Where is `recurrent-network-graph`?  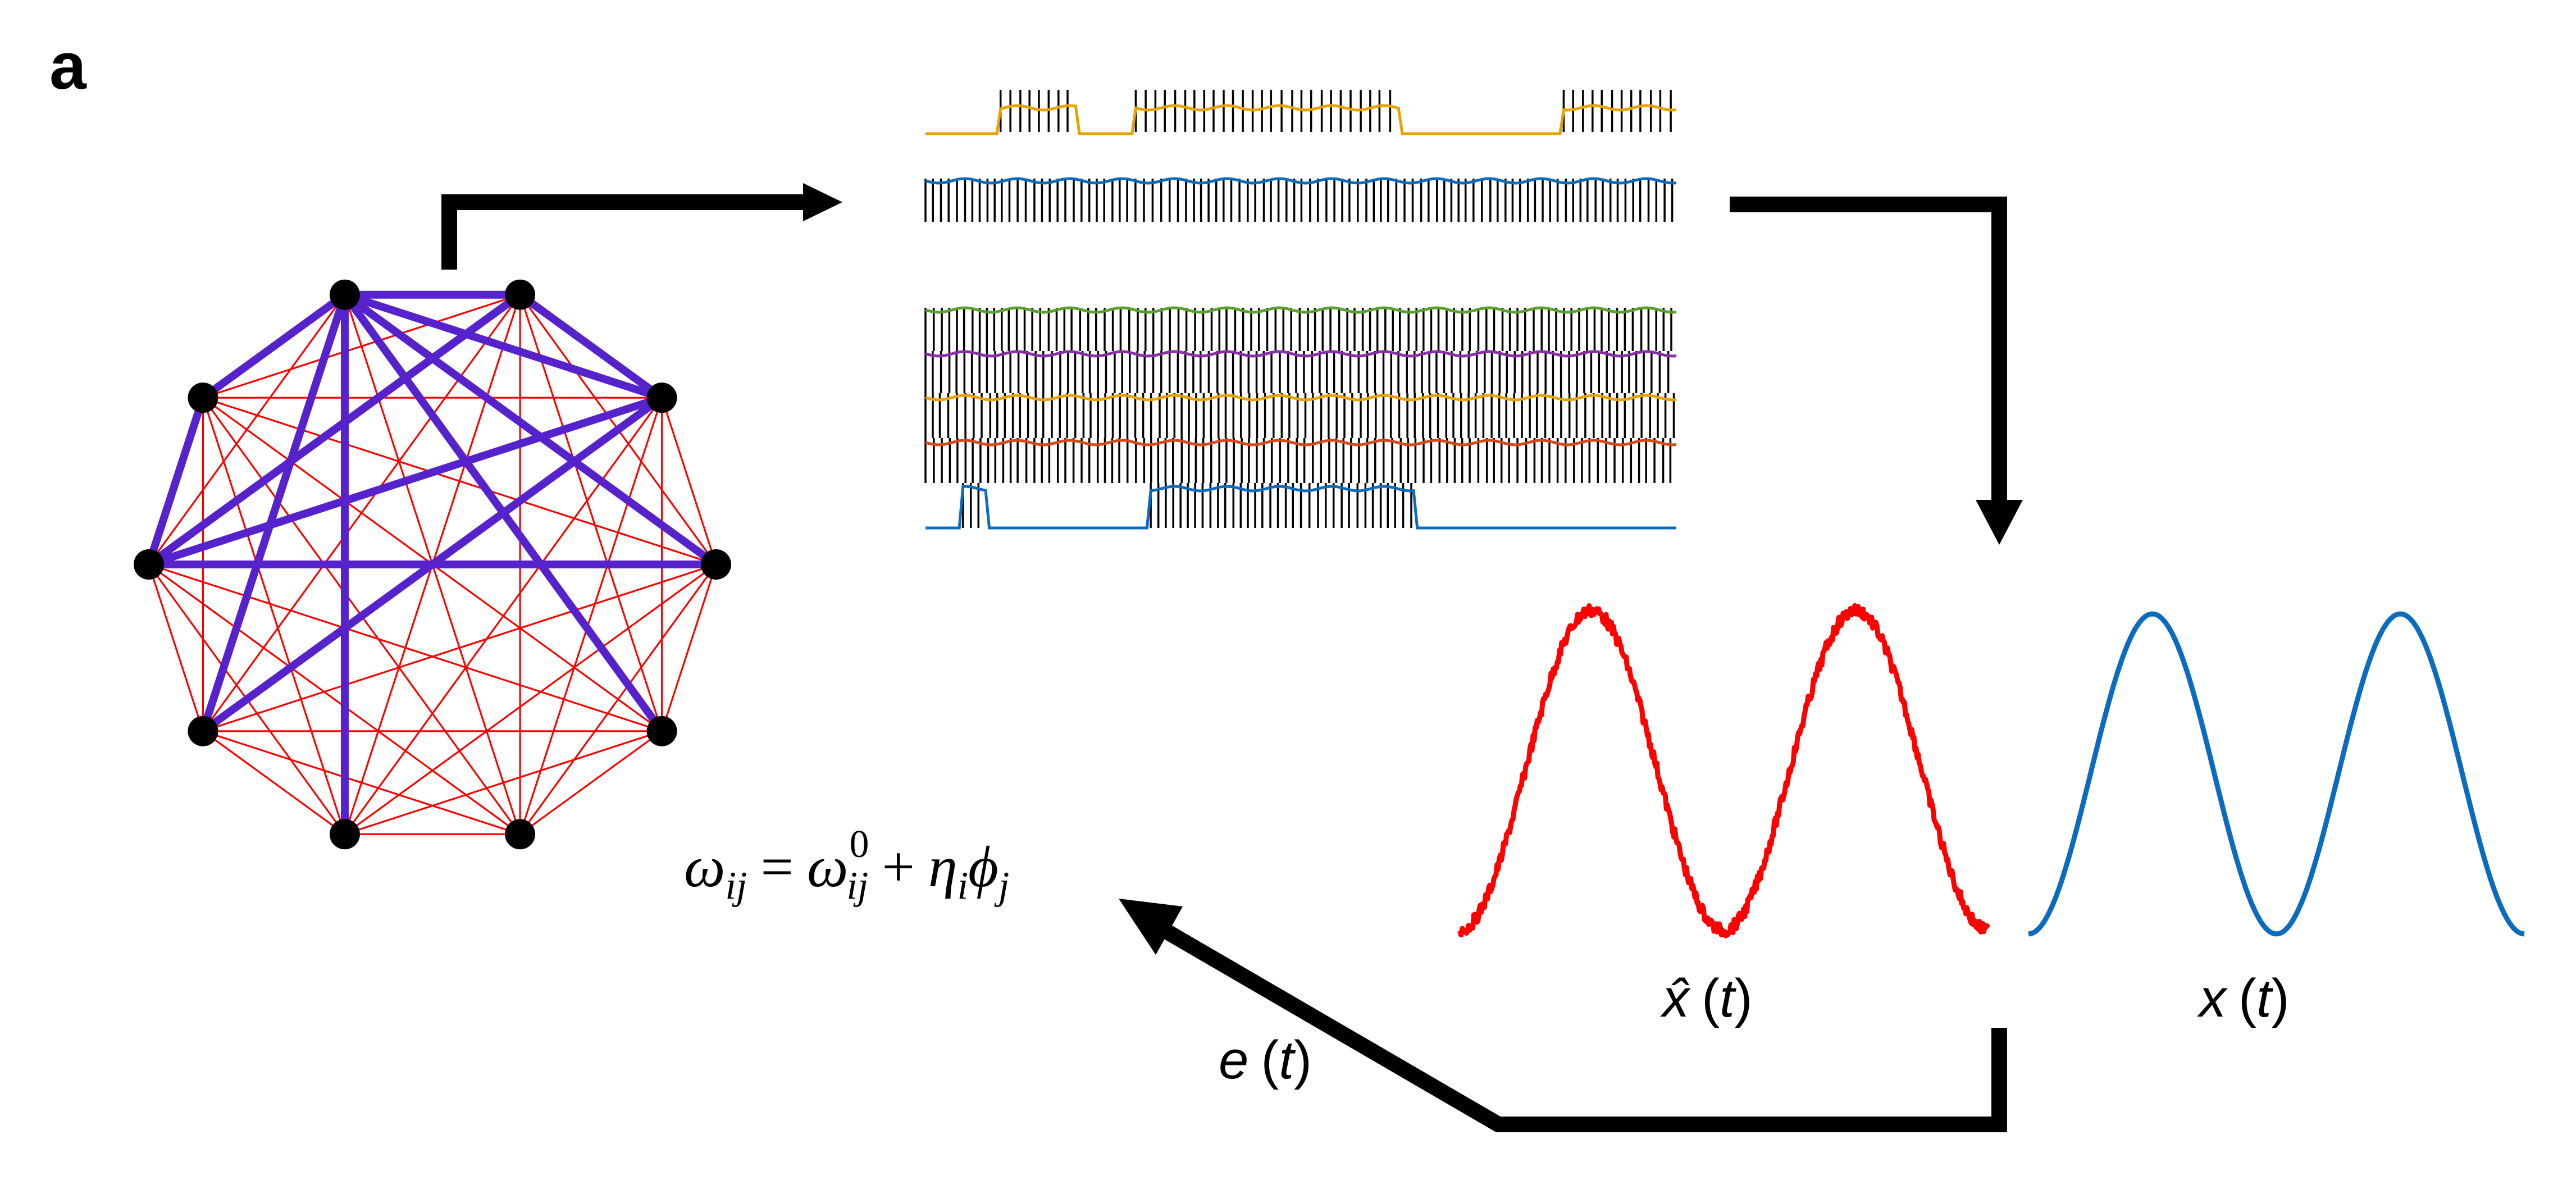 recurrent-network-graph is located at coordinates (432, 564).